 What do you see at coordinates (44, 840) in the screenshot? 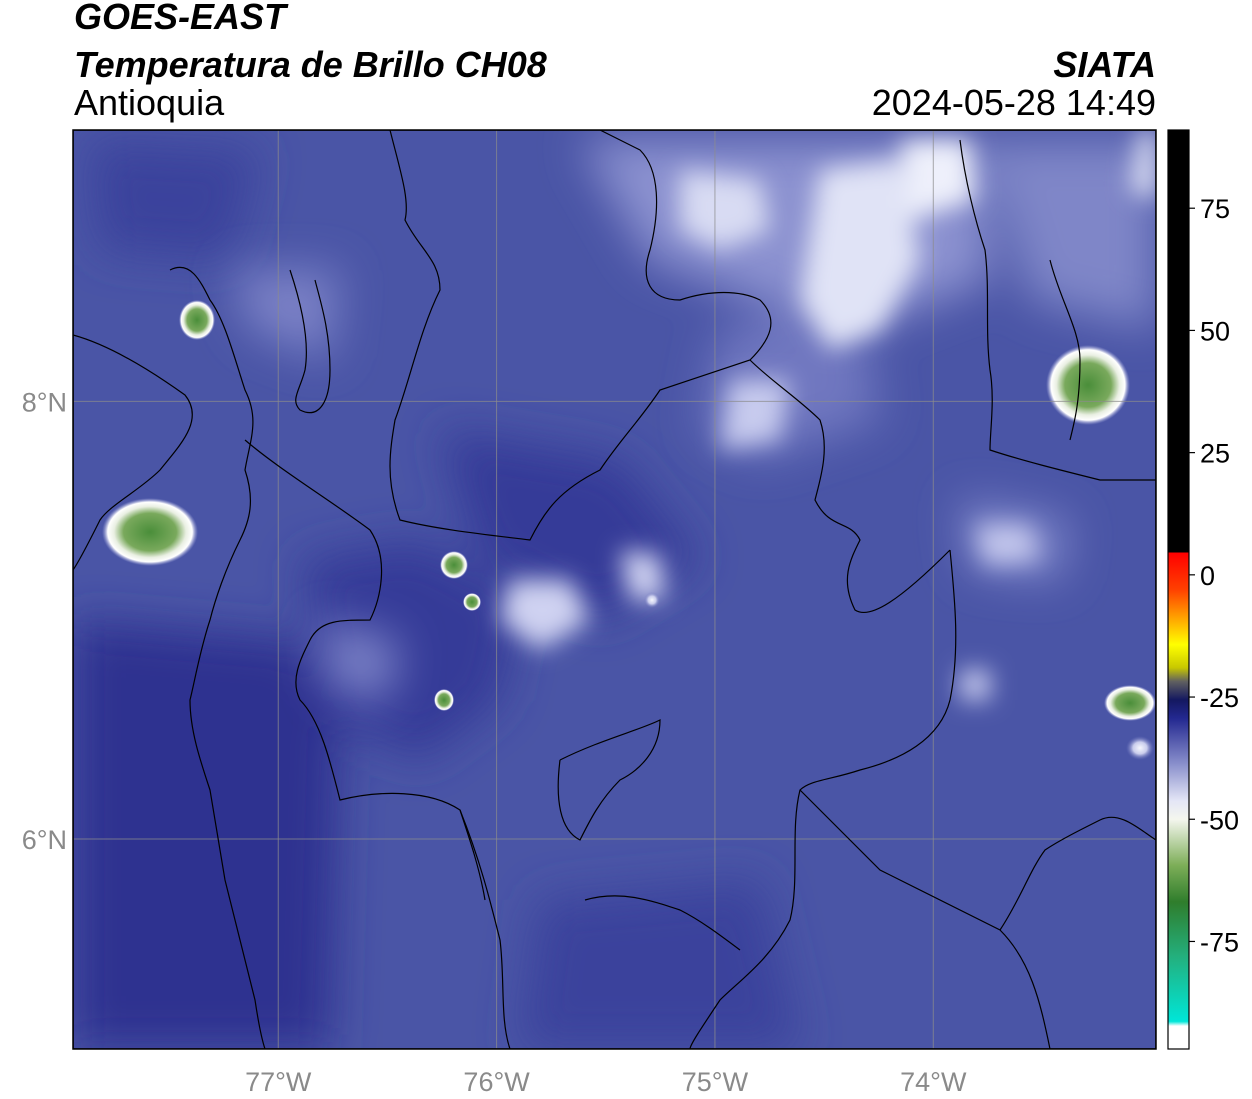
I see `latitude-label: 6°N` at bounding box center [44, 840].